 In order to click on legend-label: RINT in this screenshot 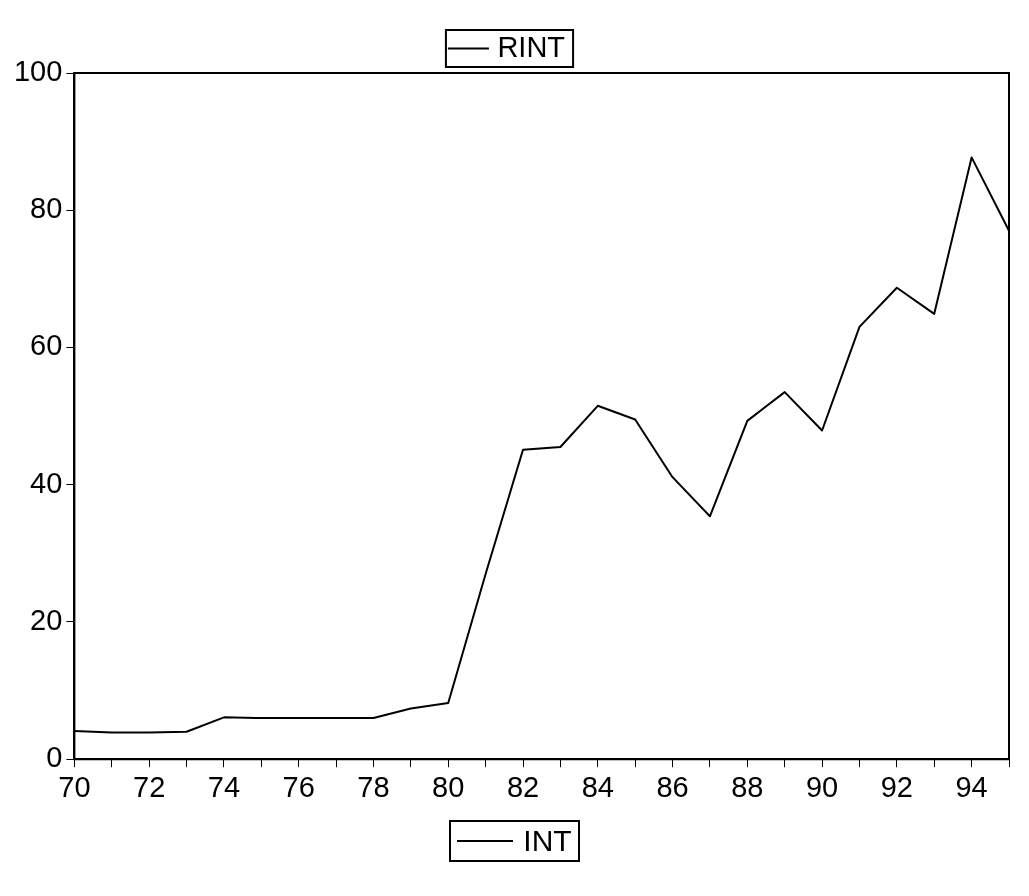, I will do `click(531, 46)`.